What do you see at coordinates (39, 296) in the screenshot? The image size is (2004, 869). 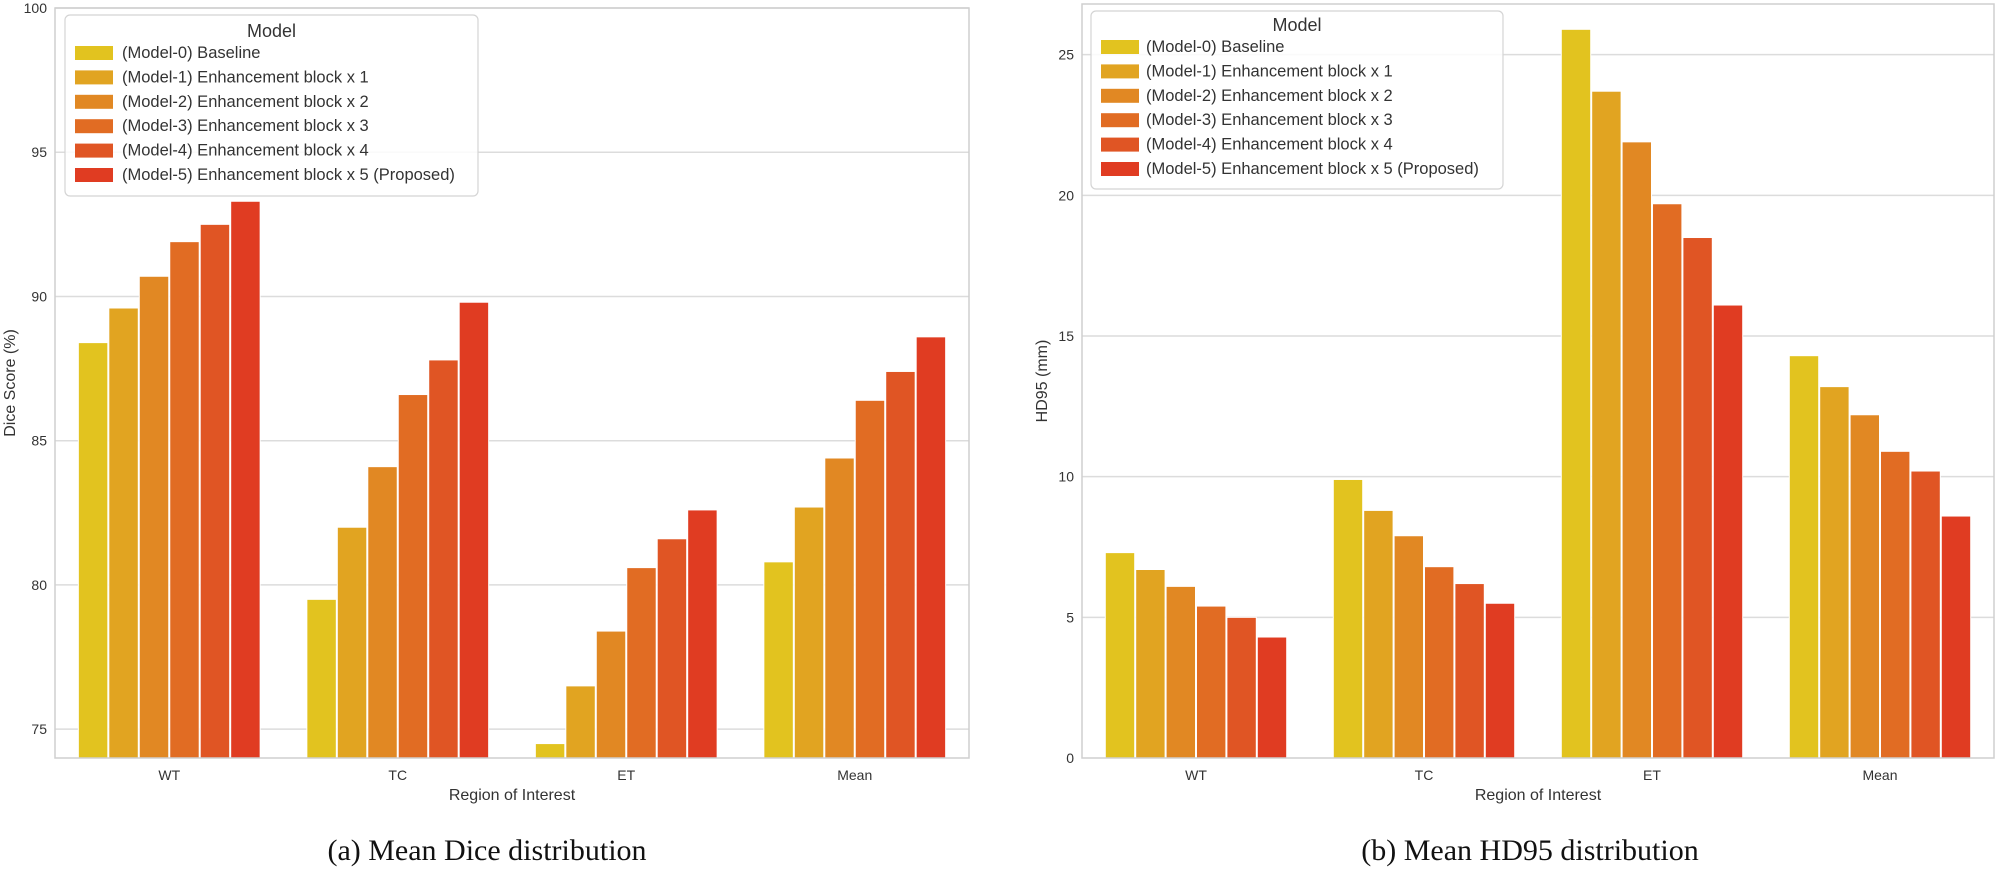 I see `y-tick-label: 90` at bounding box center [39, 296].